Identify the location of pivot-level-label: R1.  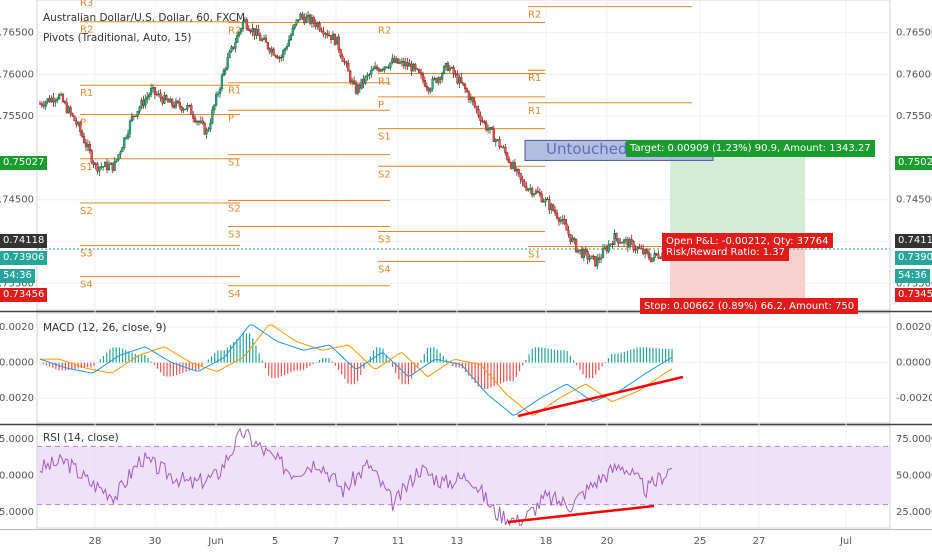
(534, 78).